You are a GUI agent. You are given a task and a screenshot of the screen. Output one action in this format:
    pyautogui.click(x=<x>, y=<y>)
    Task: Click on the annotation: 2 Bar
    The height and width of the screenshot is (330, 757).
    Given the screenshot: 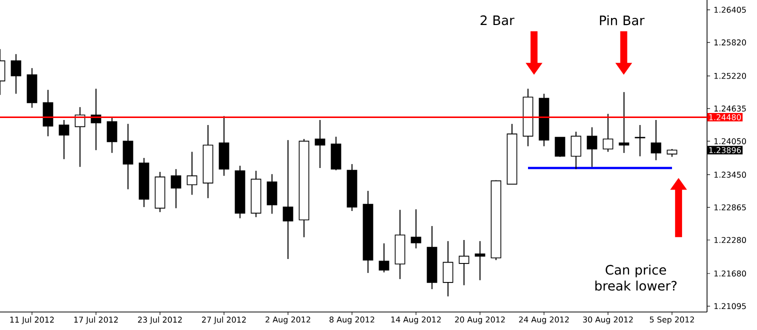 What is the action you would take?
    pyautogui.click(x=497, y=20)
    